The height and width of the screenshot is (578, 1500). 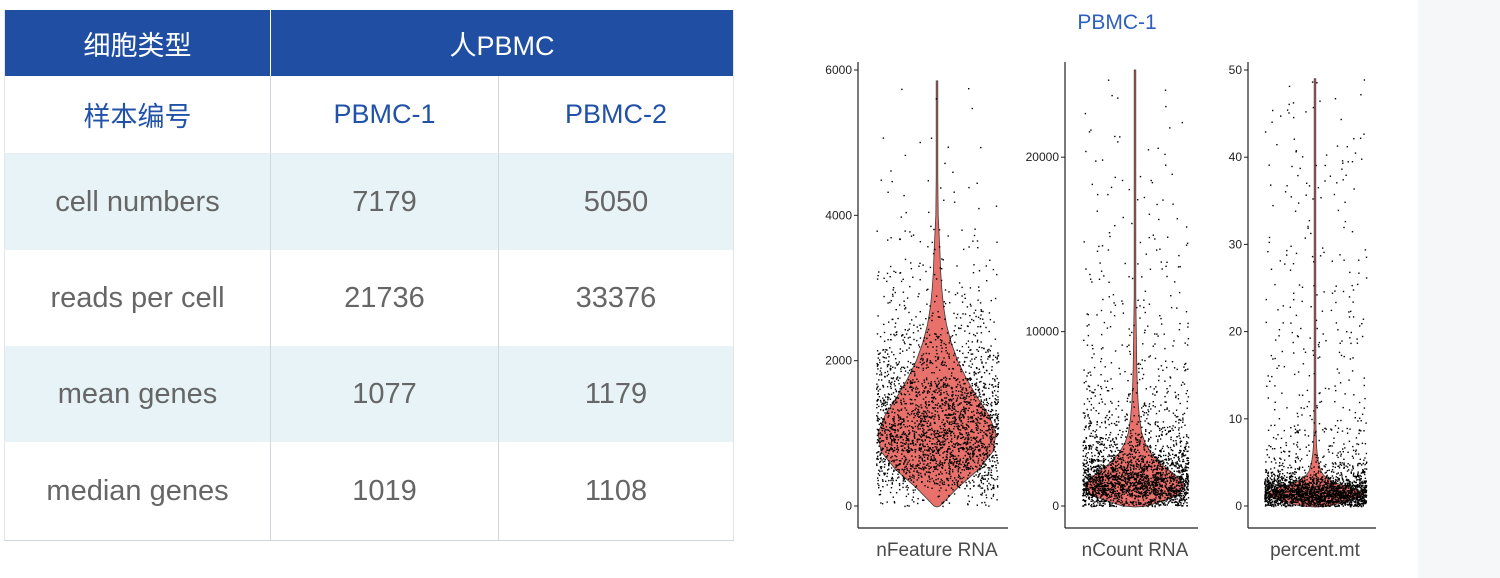 What do you see at coordinates (384, 115) in the screenshot?
I see `sample-1-header: PBMC-1` at bounding box center [384, 115].